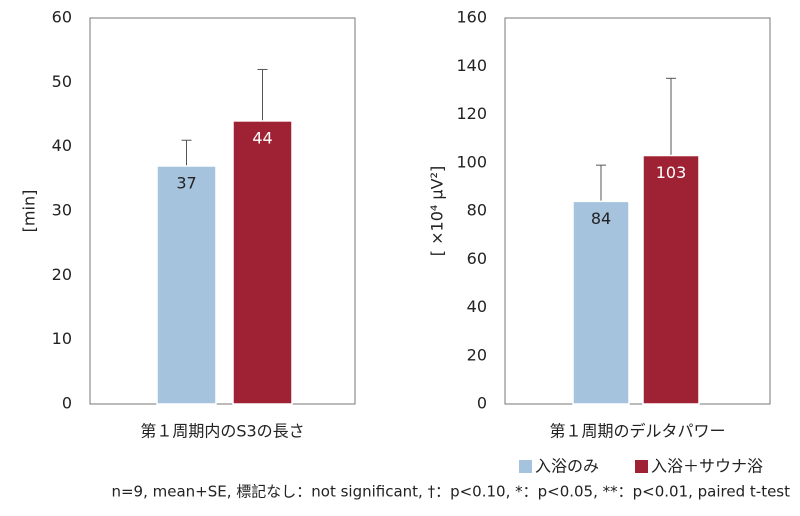 The height and width of the screenshot is (516, 800). Describe the element at coordinates (471, 17) in the screenshot. I see `y-tick-label: 160` at that location.